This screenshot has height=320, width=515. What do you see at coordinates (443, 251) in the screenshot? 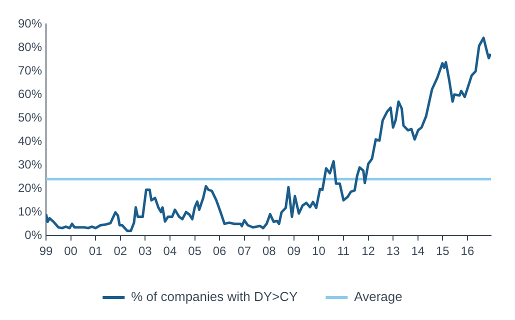
I see `x-tick-label: 15` at bounding box center [443, 251].